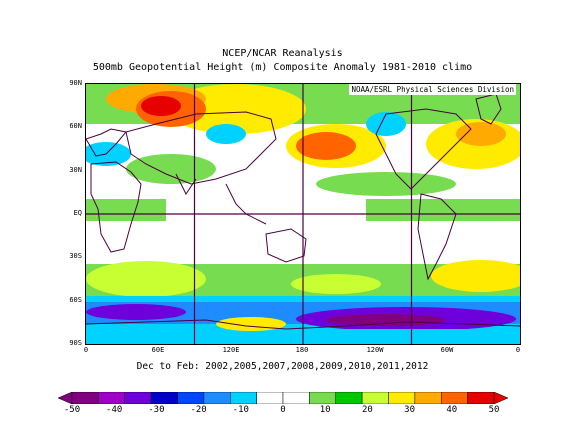 Image resolution: width=565 pixels, height=437 pixels. I want to click on lon-label-120w: 120W, so click(375, 350).